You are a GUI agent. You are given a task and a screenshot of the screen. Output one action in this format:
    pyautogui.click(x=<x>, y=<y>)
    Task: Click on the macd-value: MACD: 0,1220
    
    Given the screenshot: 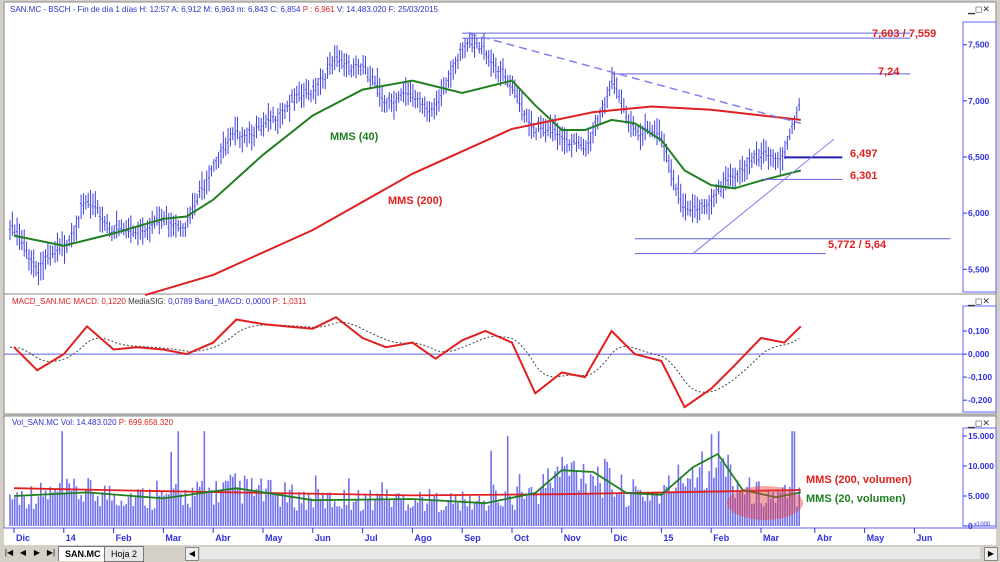 What is the action you would take?
    pyautogui.click(x=99, y=301)
    